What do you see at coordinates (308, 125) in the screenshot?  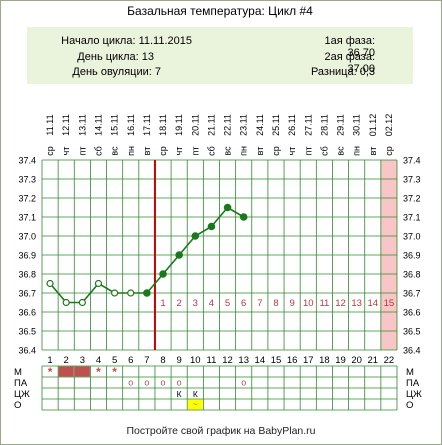 I see `date-label: 27.11` at bounding box center [308, 125].